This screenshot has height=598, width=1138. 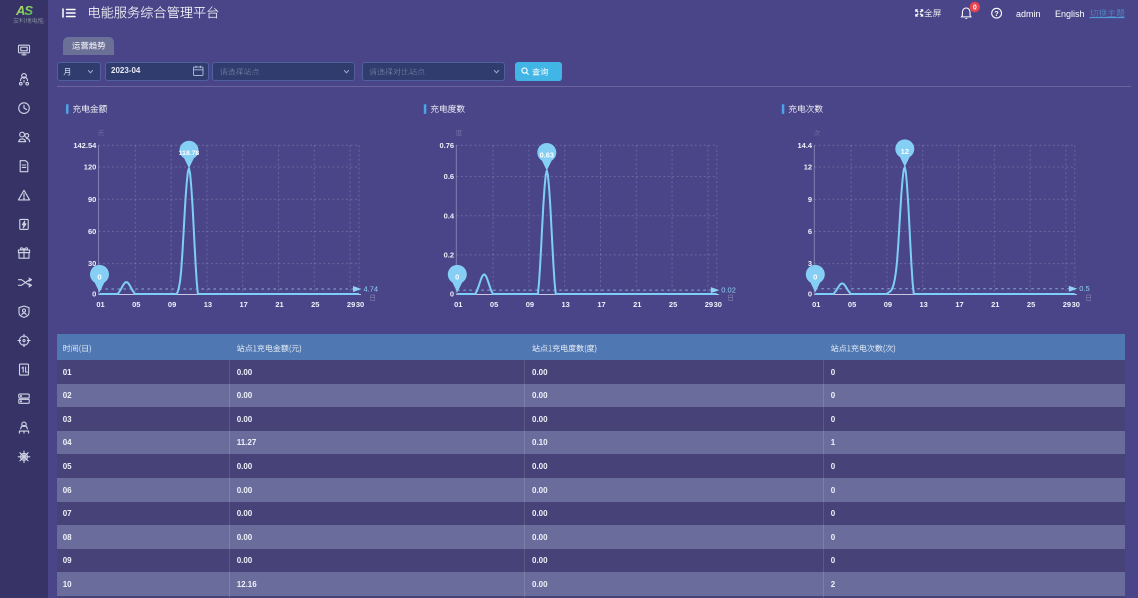 I want to click on svg-text: 3, so click(x=810, y=263).